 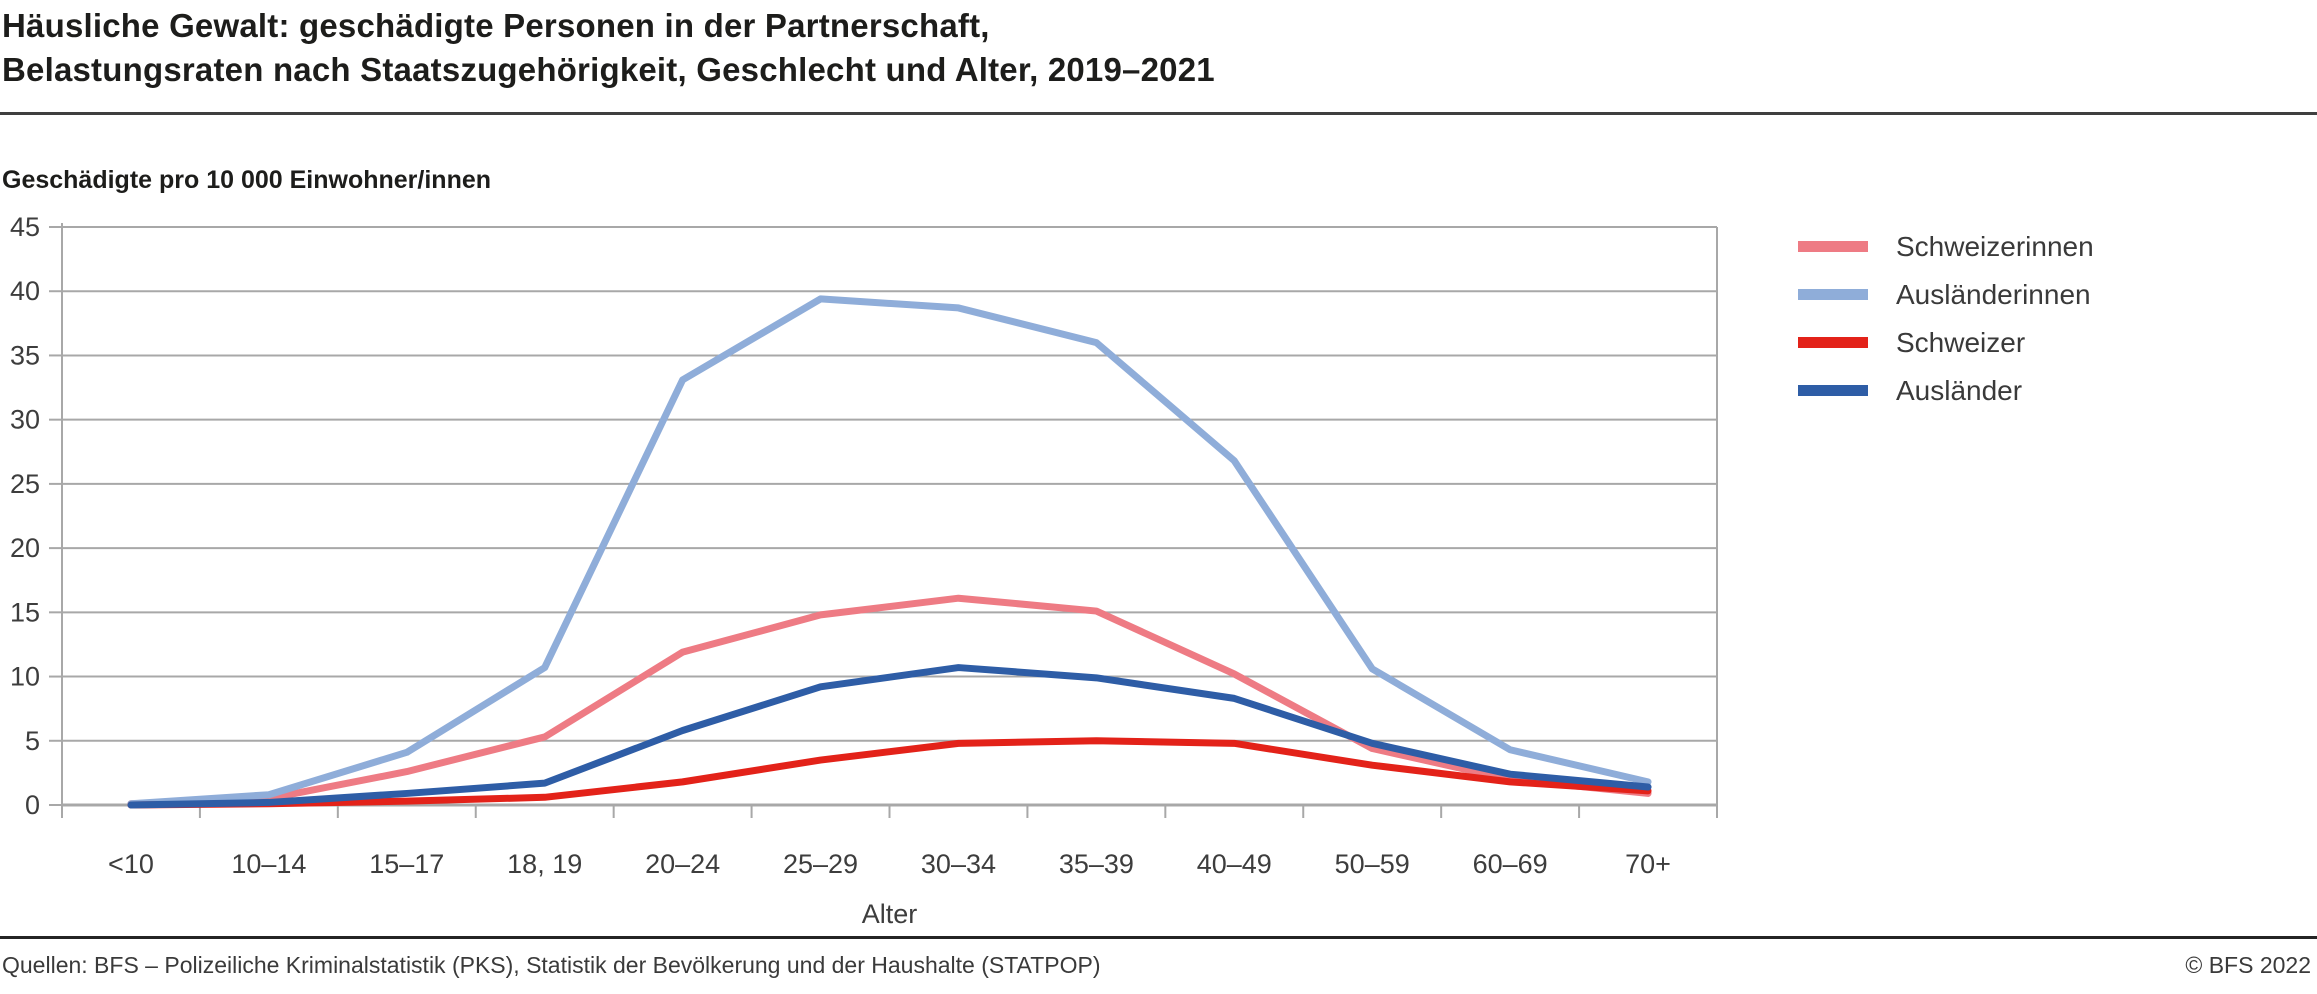 What do you see at coordinates (1234, 864) in the screenshot?
I see `x-tick-label: 40–49` at bounding box center [1234, 864].